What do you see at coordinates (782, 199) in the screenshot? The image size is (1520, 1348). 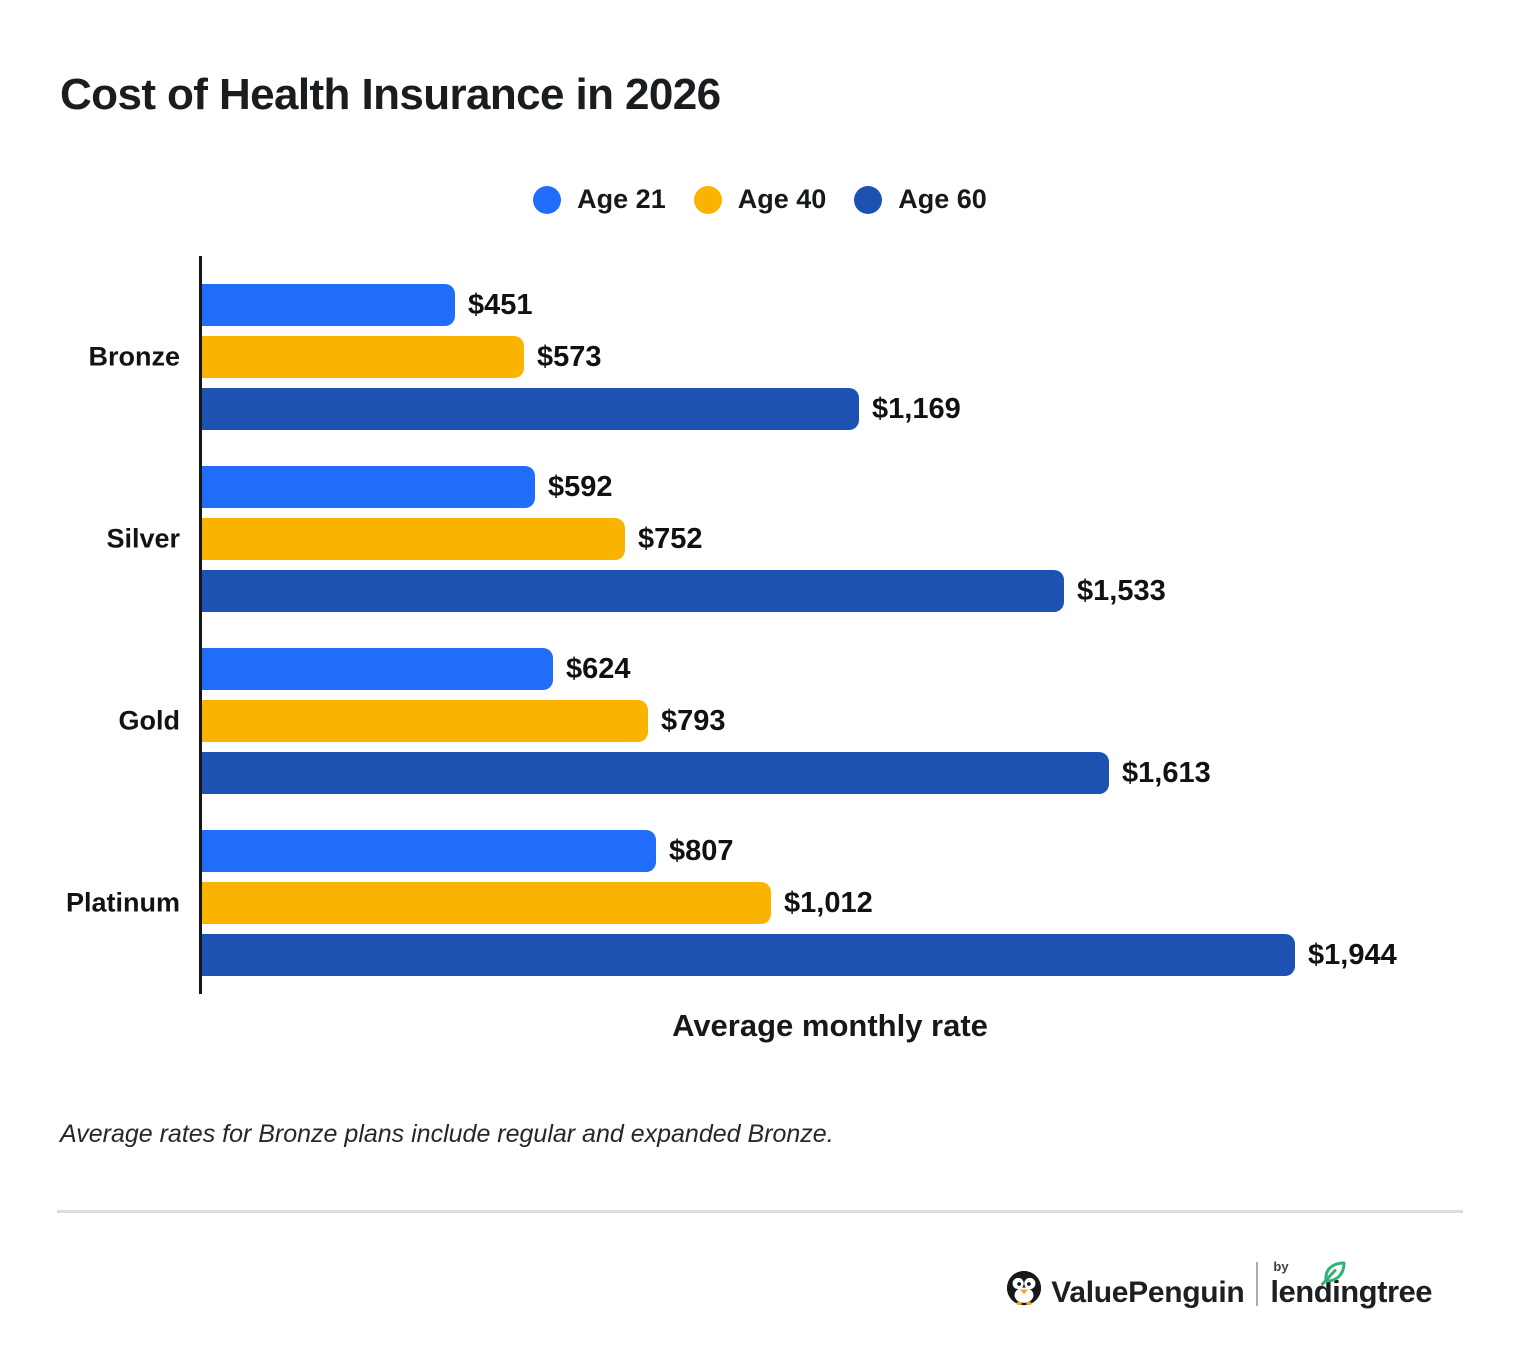 I see `legend-label: Age 40` at bounding box center [782, 199].